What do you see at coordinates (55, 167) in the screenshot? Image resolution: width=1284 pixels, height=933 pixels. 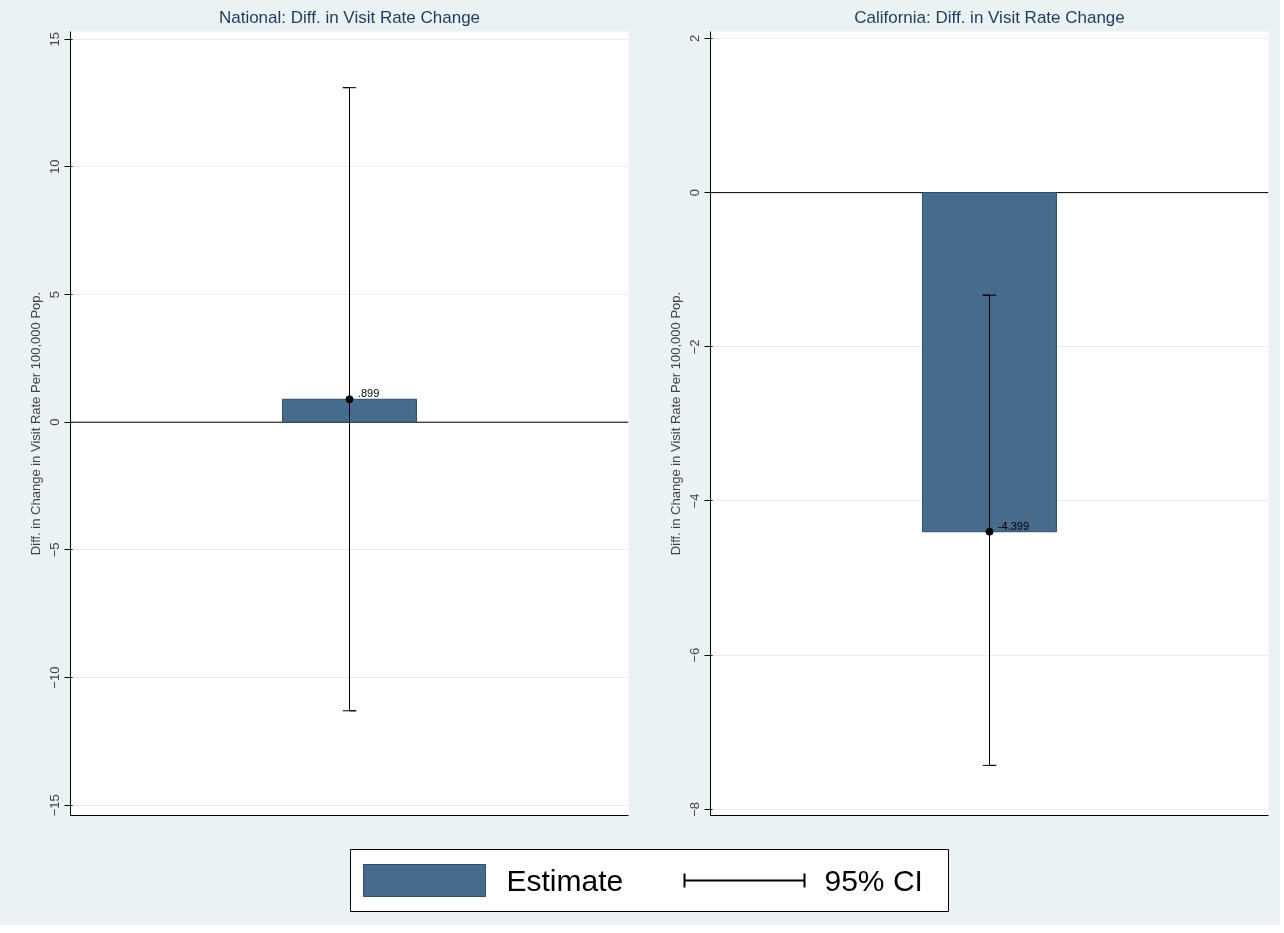 I see `y-tick-label: 10` at bounding box center [55, 167].